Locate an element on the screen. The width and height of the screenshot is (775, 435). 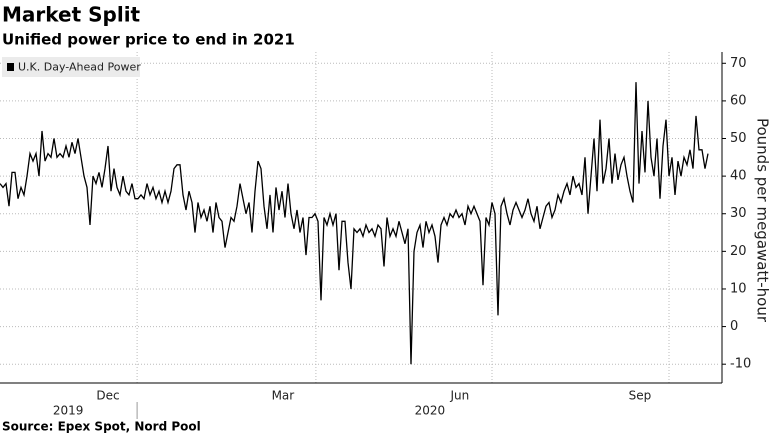
x-tick-label: Jun is located at coordinates (460, 396).